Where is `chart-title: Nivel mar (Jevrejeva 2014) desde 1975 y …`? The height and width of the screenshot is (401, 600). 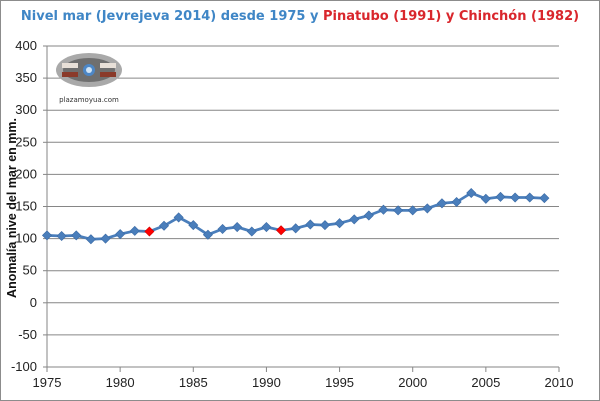 chart-title: Nivel mar (Jevrejeva 2014) desde 1975 y … is located at coordinates (300, 16).